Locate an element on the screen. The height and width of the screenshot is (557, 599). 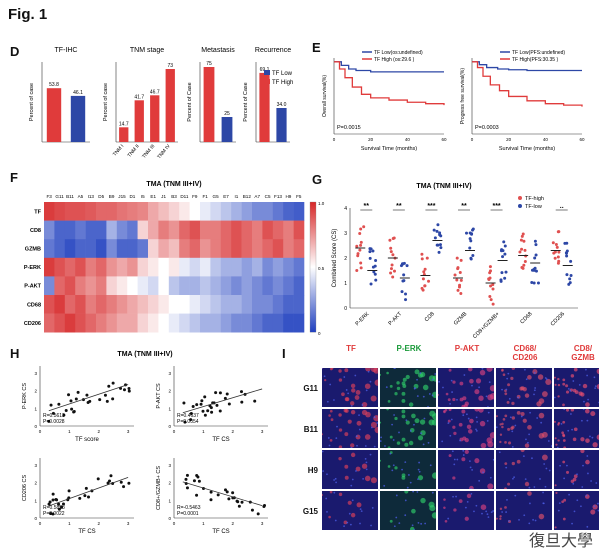
panel-h-y-tick: 3 is located at coordinates (169, 373).